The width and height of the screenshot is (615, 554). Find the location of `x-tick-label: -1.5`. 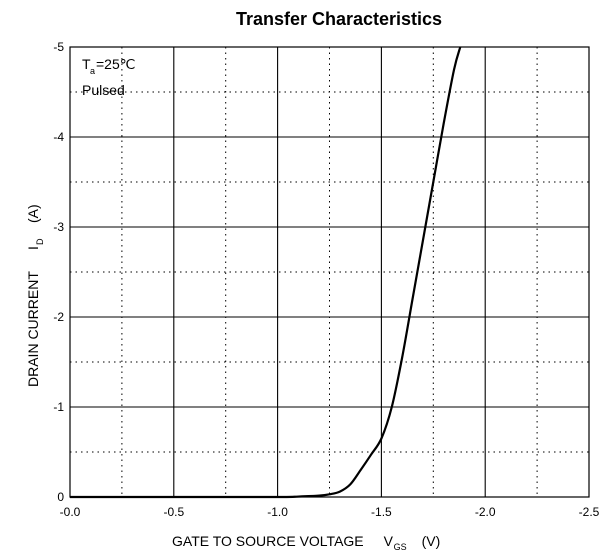

x-tick-label: -1.5 is located at coordinates (381, 512).